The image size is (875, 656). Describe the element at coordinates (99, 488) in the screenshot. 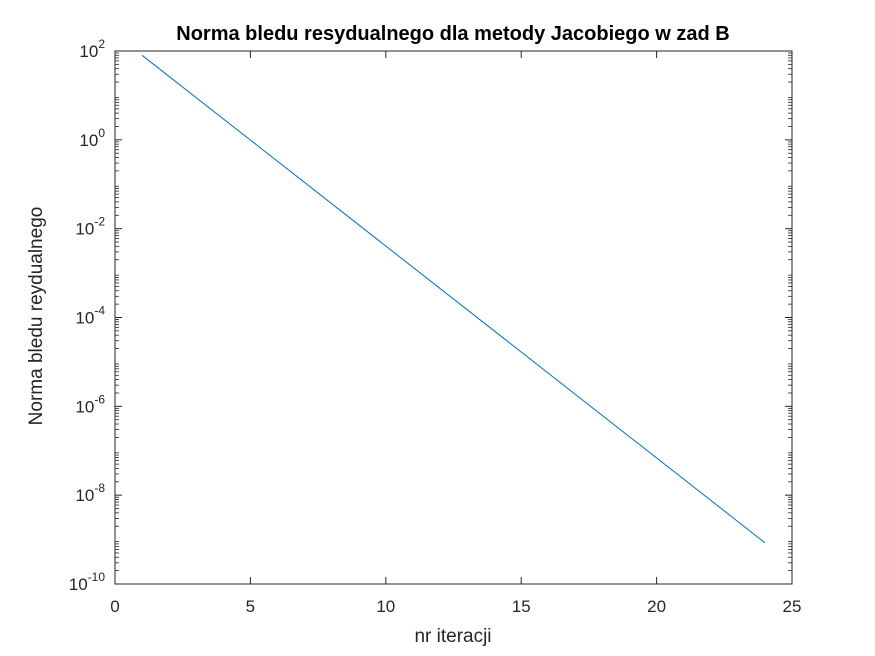

I see `y-tick-exponent: -8` at that location.